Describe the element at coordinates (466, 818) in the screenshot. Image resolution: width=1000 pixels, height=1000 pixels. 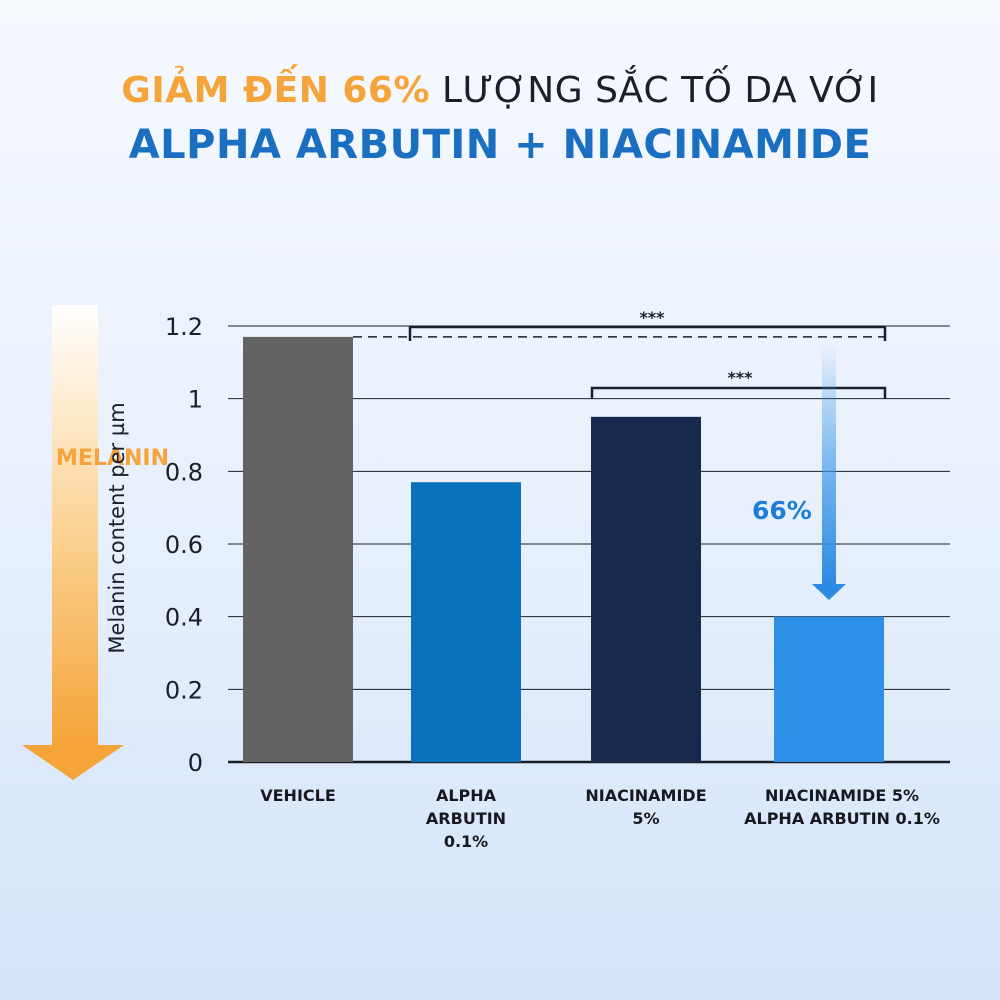
I see `x-tick-label-alpha-arbutin: ALPHA ARBUTIN 0.1%` at that location.